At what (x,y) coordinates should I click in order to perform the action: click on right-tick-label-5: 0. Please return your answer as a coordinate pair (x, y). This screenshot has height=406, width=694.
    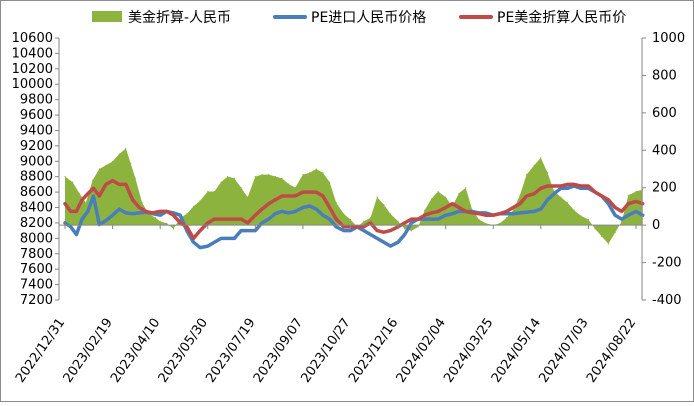
    Looking at the image, I should click on (656, 225).